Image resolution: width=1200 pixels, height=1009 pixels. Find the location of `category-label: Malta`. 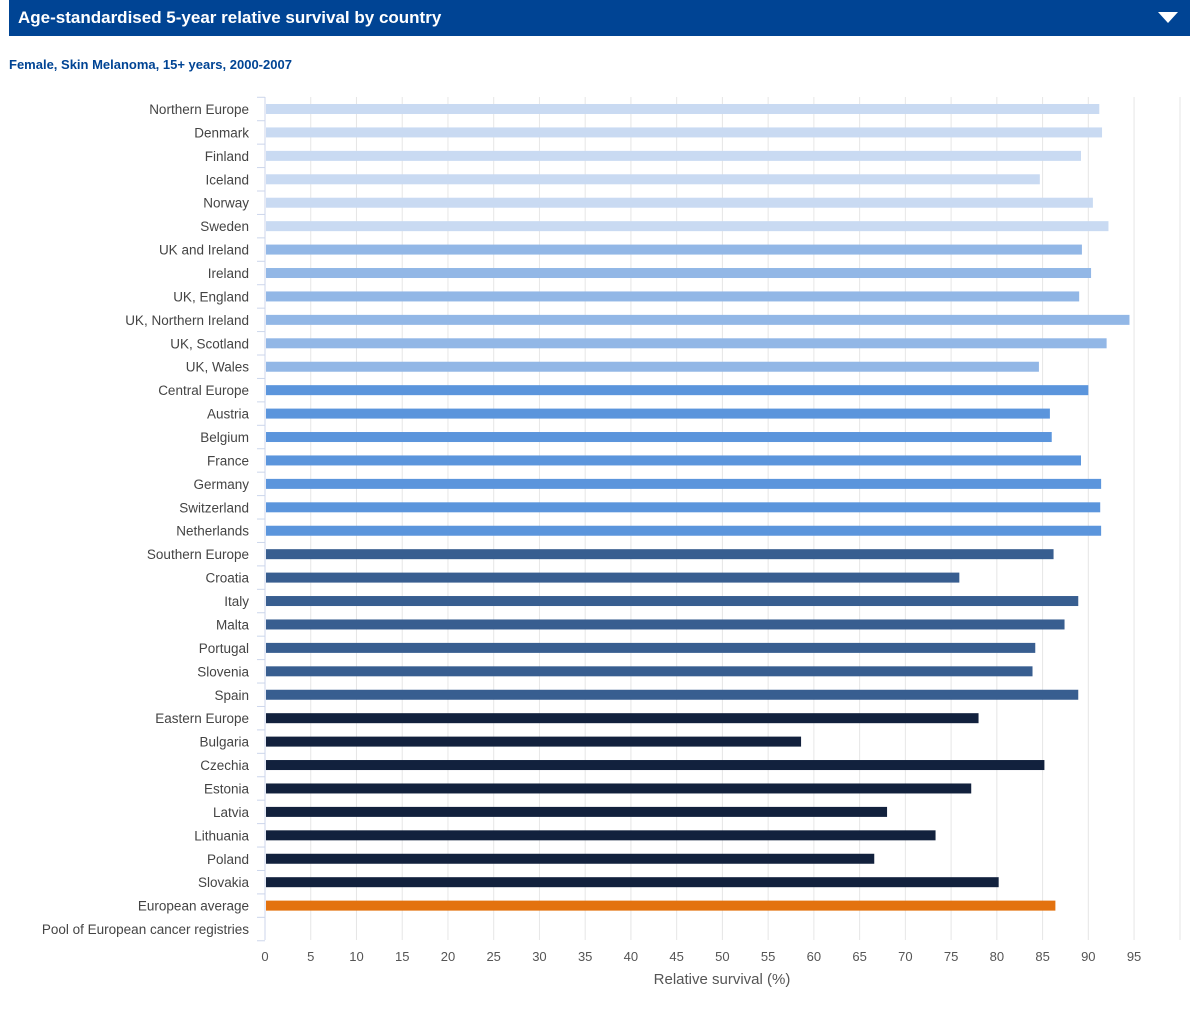

category-label: Malta is located at coordinates (233, 624).